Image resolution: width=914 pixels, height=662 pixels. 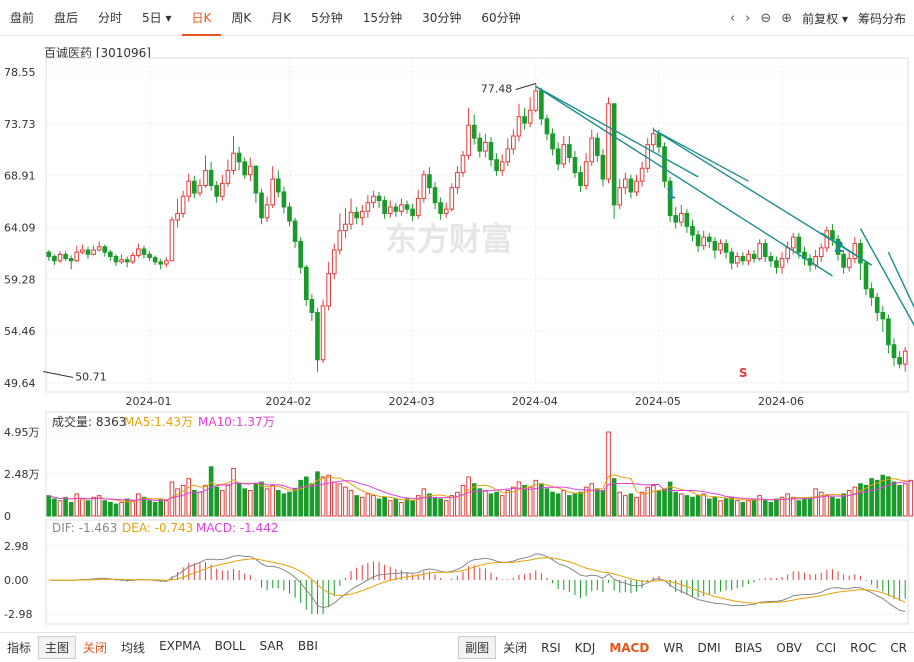 What do you see at coordinates (748, 647) in the screenshot?
I see `sub-indicator-item: BIAS` at bounding box center [748, 647].